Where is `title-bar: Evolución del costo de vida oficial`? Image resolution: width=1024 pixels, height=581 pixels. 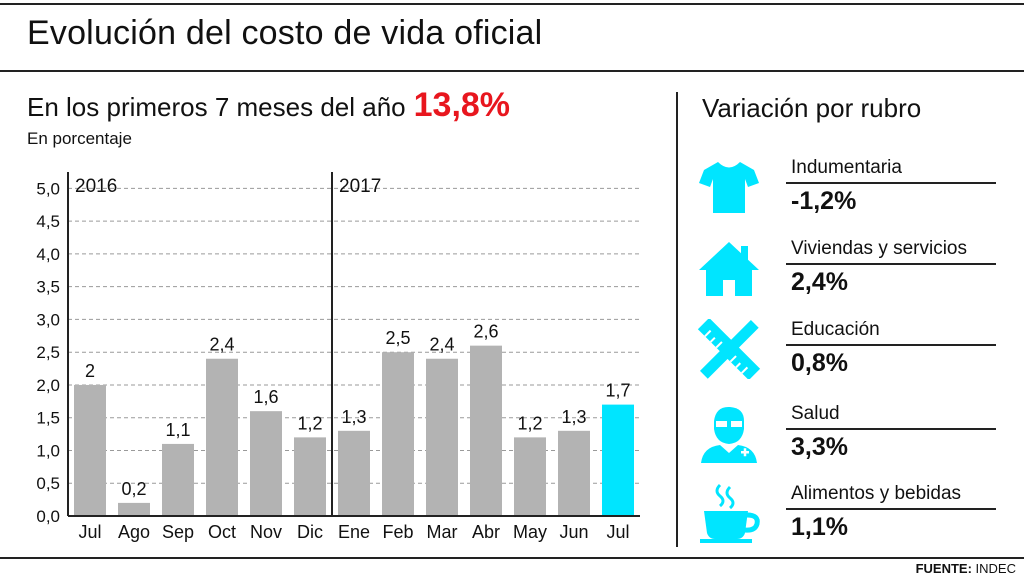
title-bar: Evolución del costo de vida oficial is located at coordinates (512, 36).